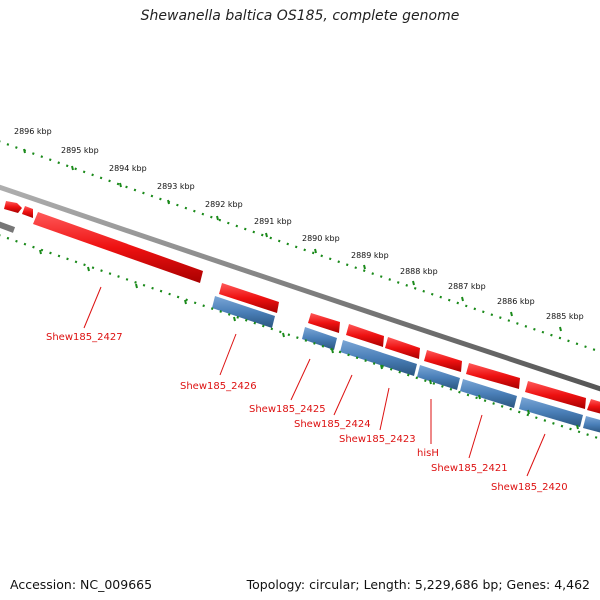 The image size is (600, 600). Describe the element at coordinates (565, 316) in the screenshot. I see `ruler-label: 2885 kbp` at that location.